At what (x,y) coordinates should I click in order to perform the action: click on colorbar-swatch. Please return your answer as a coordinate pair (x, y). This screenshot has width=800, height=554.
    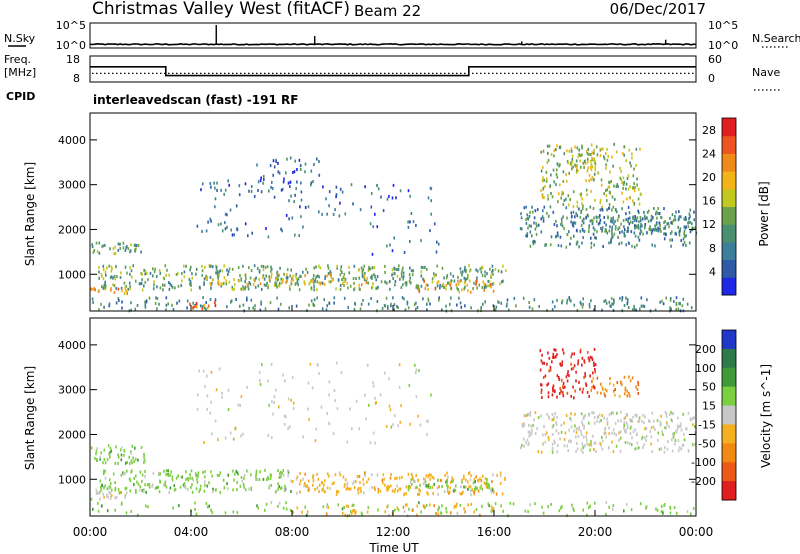
    Looking at the image, I should click on (729, 144).